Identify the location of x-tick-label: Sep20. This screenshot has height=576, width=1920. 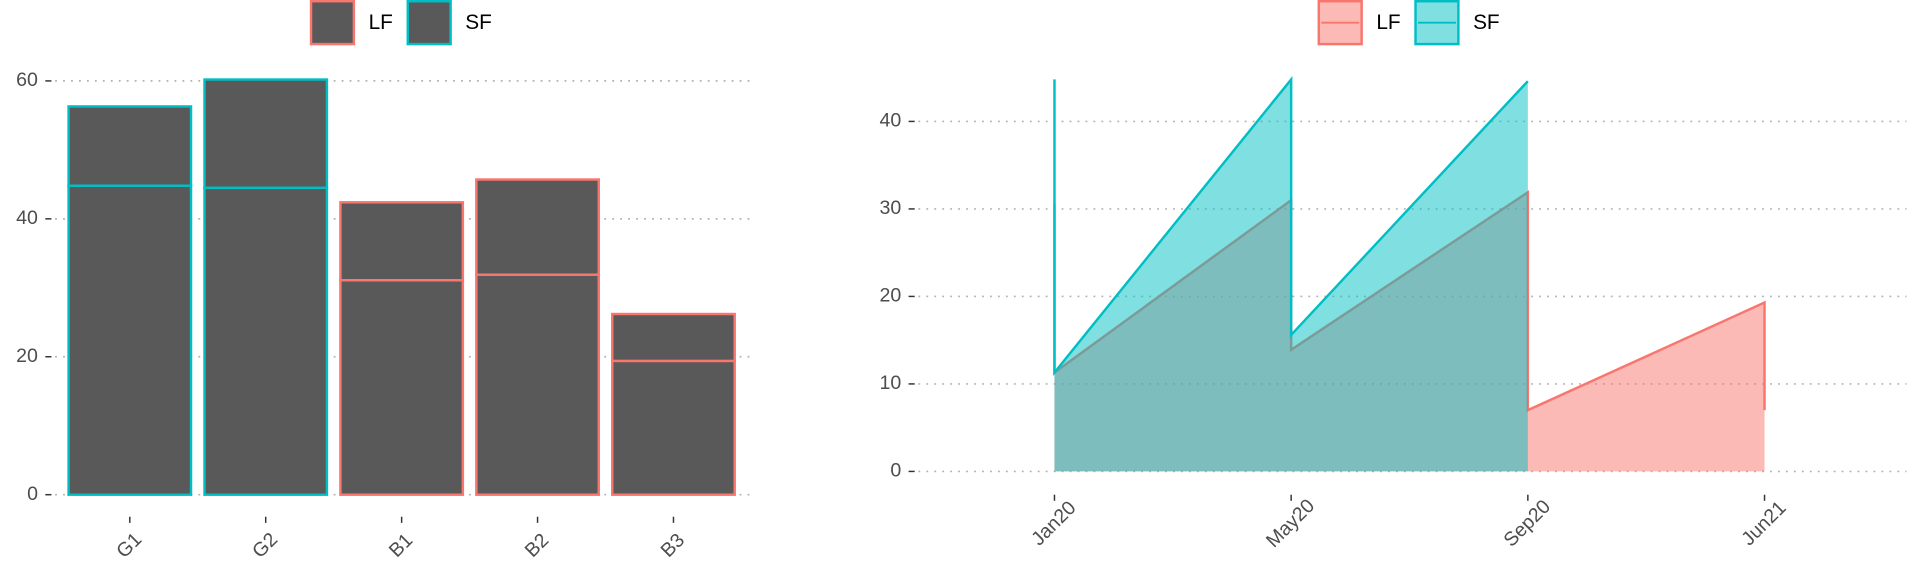
(1527, 524).